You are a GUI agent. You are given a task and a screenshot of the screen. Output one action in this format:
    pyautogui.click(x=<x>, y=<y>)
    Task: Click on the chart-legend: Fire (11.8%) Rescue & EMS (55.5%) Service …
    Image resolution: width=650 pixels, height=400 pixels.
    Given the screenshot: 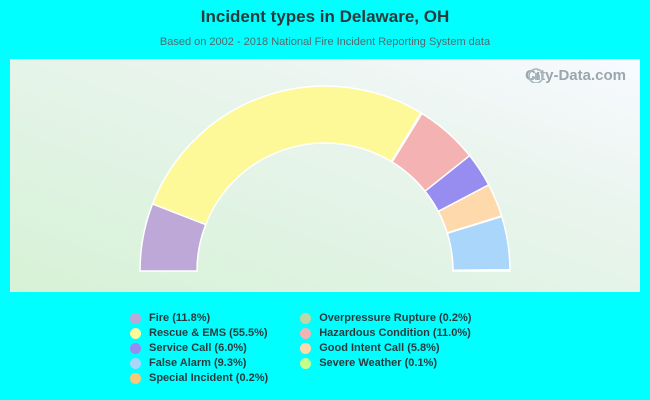 What is the action you would take?
    pyautogui.click(x=300, y=348)
    